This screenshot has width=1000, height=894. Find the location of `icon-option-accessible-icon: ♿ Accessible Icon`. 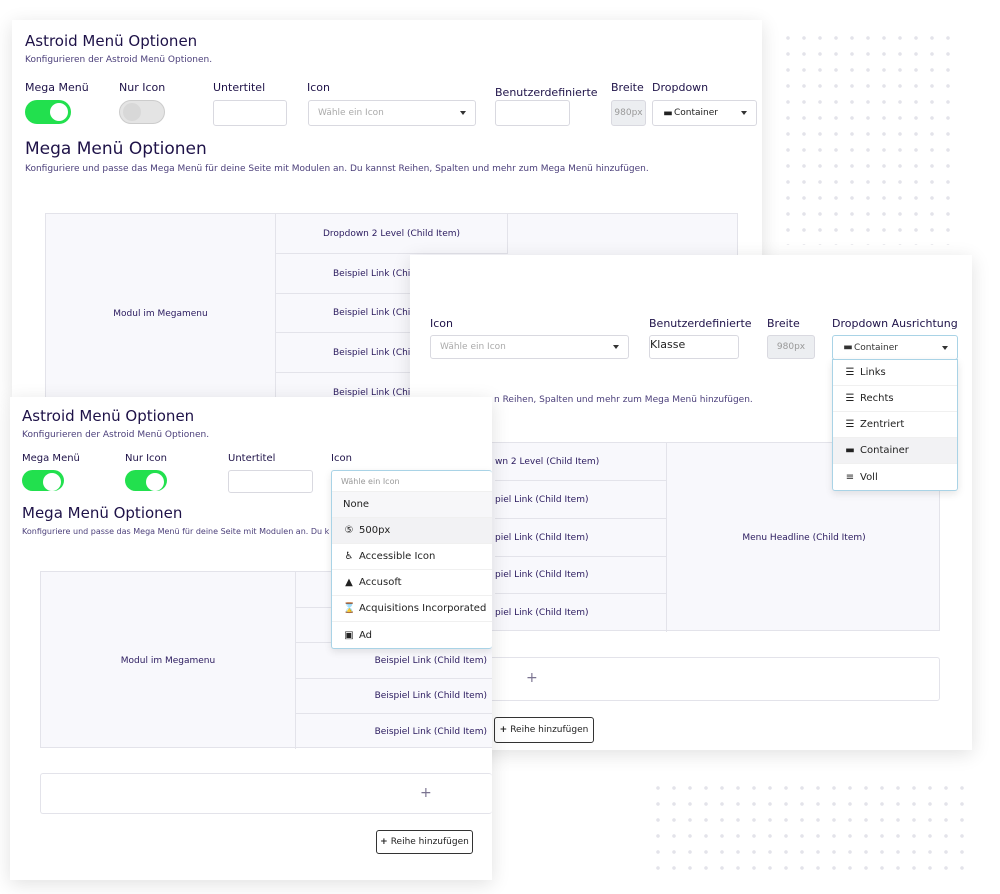

icon-option-accessible-icon: ♿ Accessible Icon is located at coordinates (412, 557).